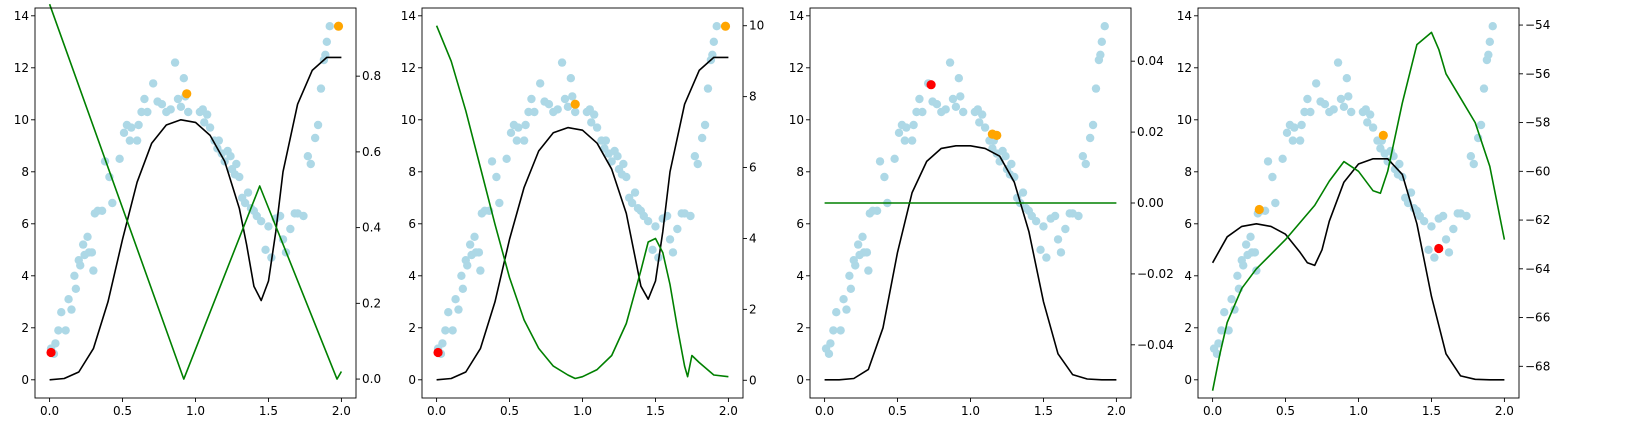  I want to click on y-tick-label: 0, so click(412, 380).